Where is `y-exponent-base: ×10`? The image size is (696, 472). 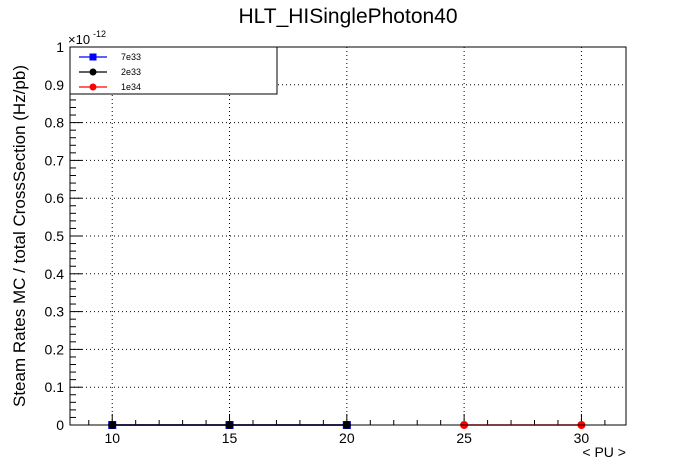
y-exponent-base: ×10 is located at coordinates (79, 39).